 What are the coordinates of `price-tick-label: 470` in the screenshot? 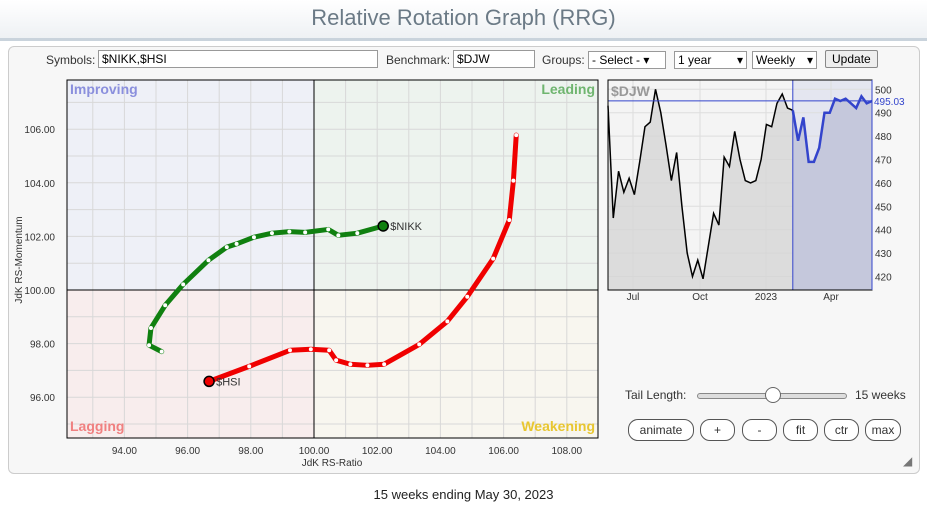 It's located at (883, 161).